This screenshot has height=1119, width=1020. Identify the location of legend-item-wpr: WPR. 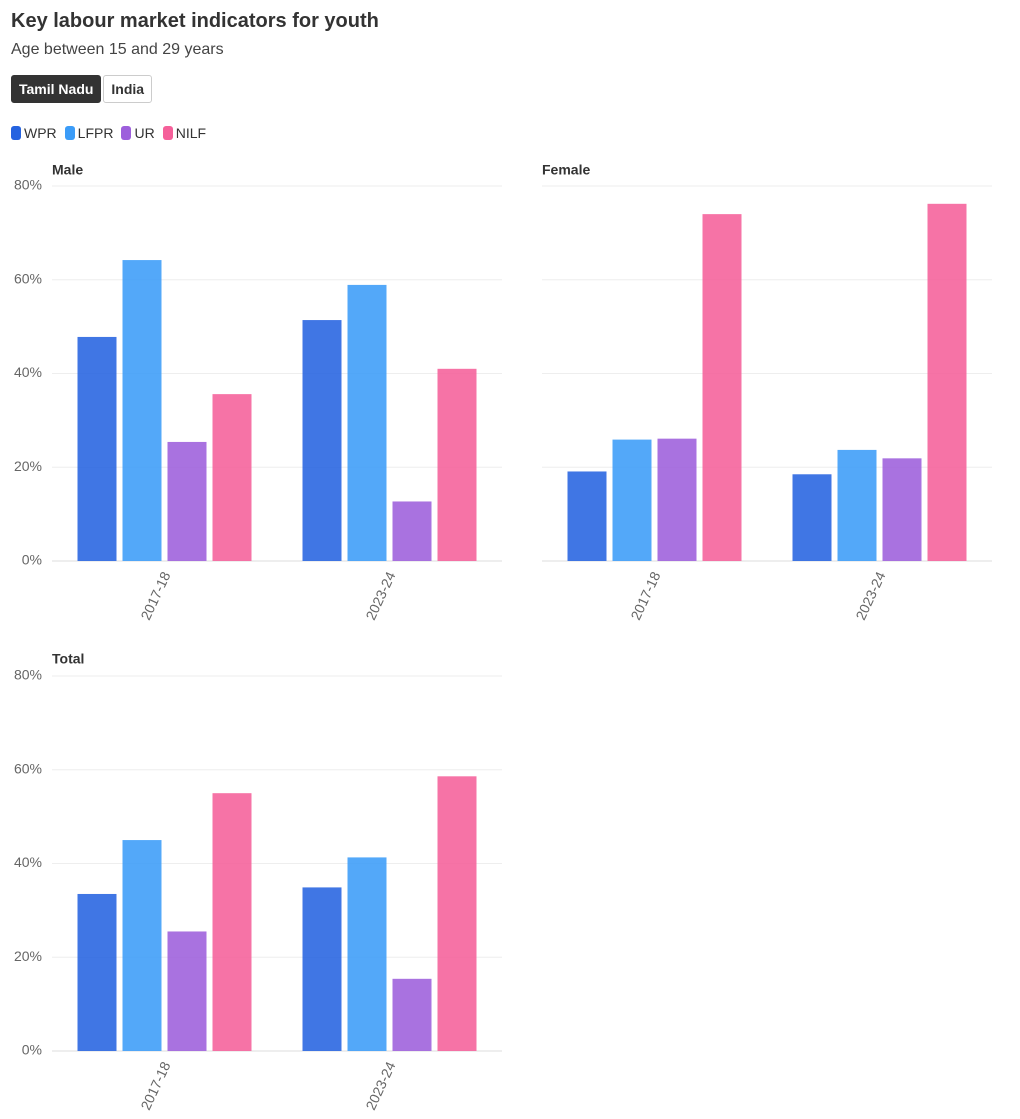
(34, 133).